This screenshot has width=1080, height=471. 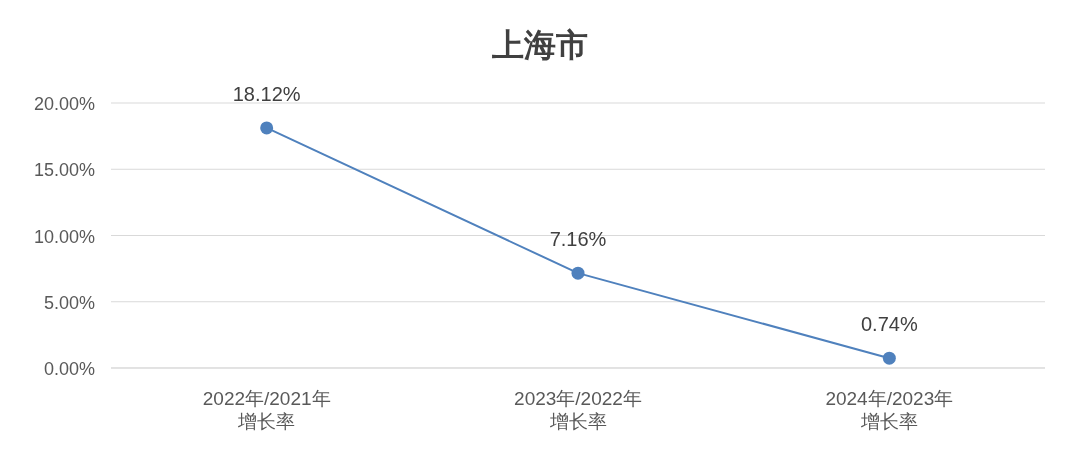 What do you see at coordinates (889, 410) in the screenshot?
I see `x-tick-label: 2024年/2023年增长率` at bounding box center [889, 410].